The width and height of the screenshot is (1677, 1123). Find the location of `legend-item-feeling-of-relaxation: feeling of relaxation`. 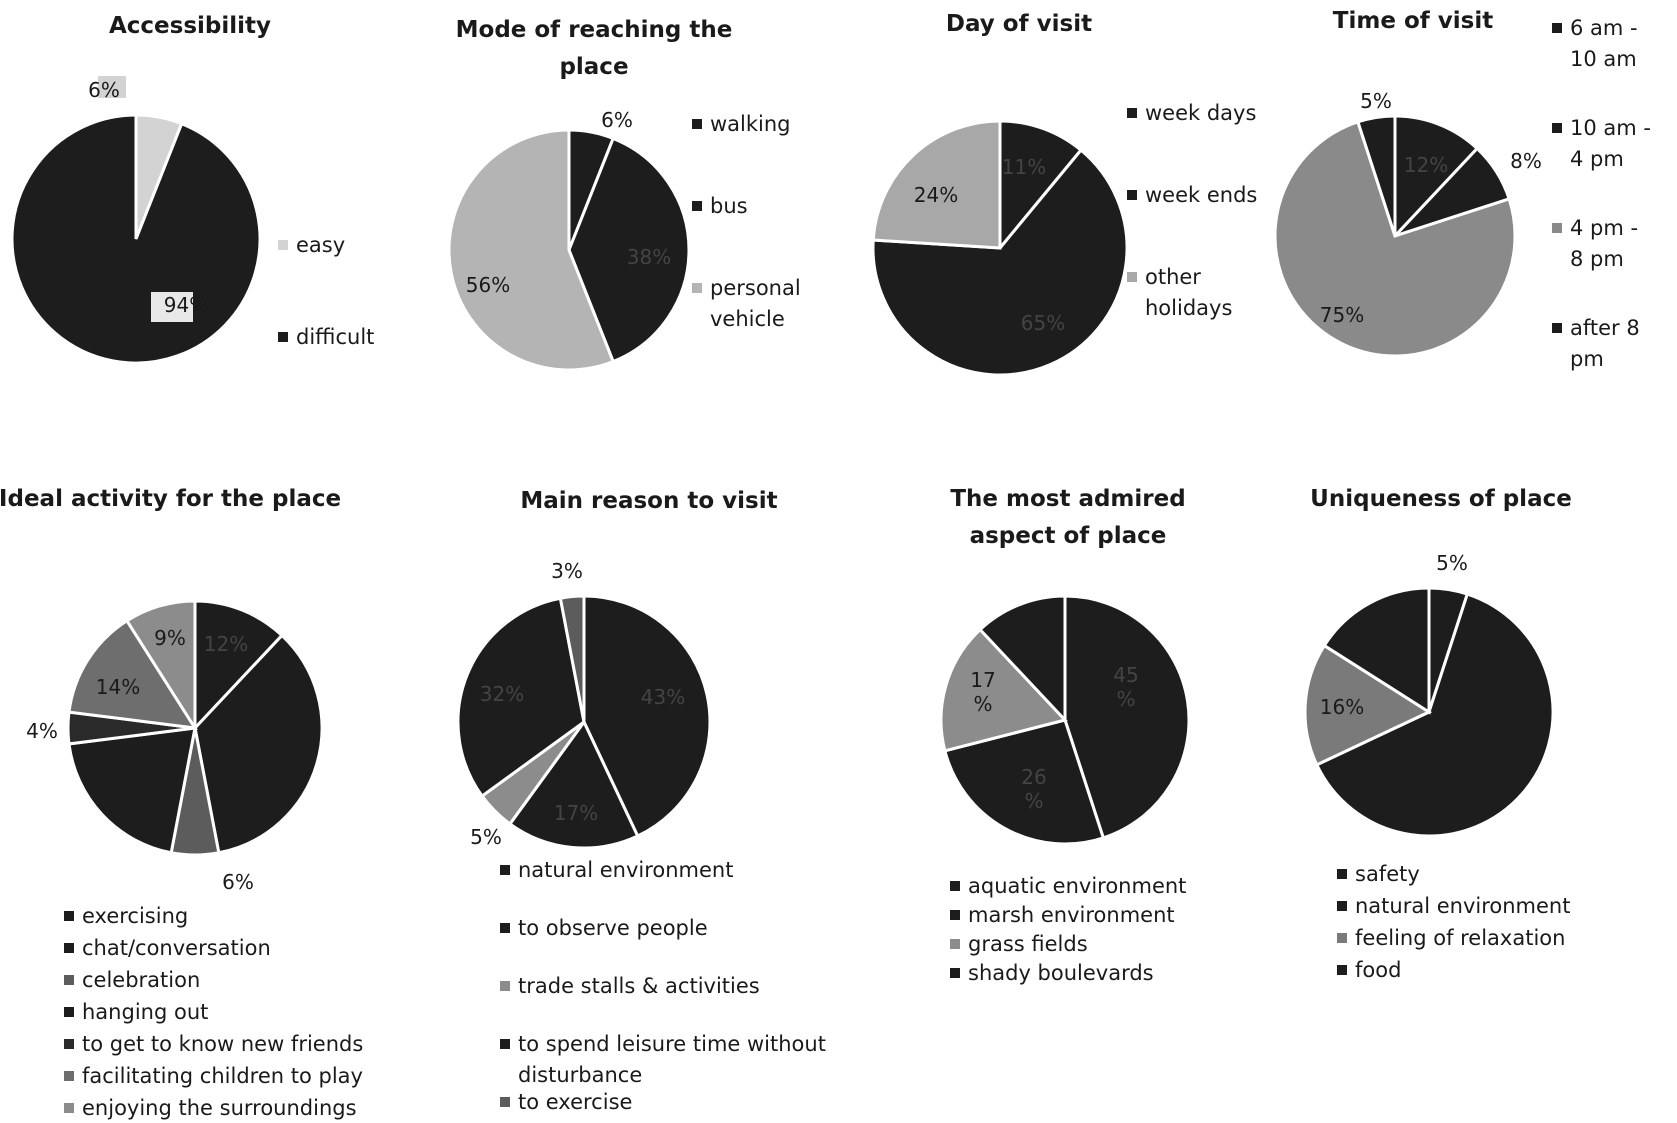

legend-item-feeling-of-relaxation: feeling of relaxation is located at coordinates (1451, 938).